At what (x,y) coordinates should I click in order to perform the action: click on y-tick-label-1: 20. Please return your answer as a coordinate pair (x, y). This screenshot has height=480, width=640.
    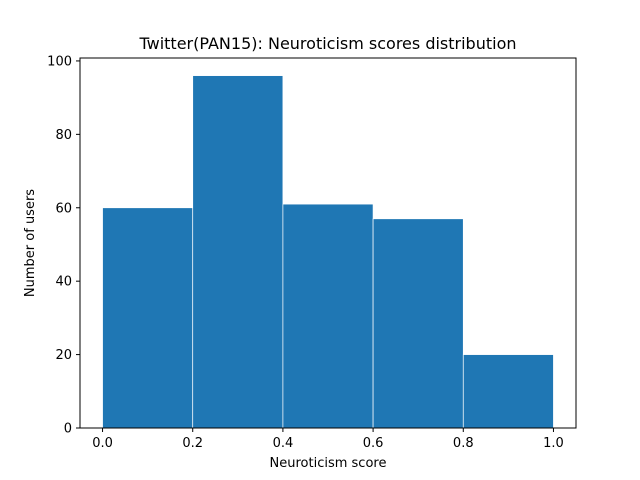
    Looking at the image, I should click on (63, 355).